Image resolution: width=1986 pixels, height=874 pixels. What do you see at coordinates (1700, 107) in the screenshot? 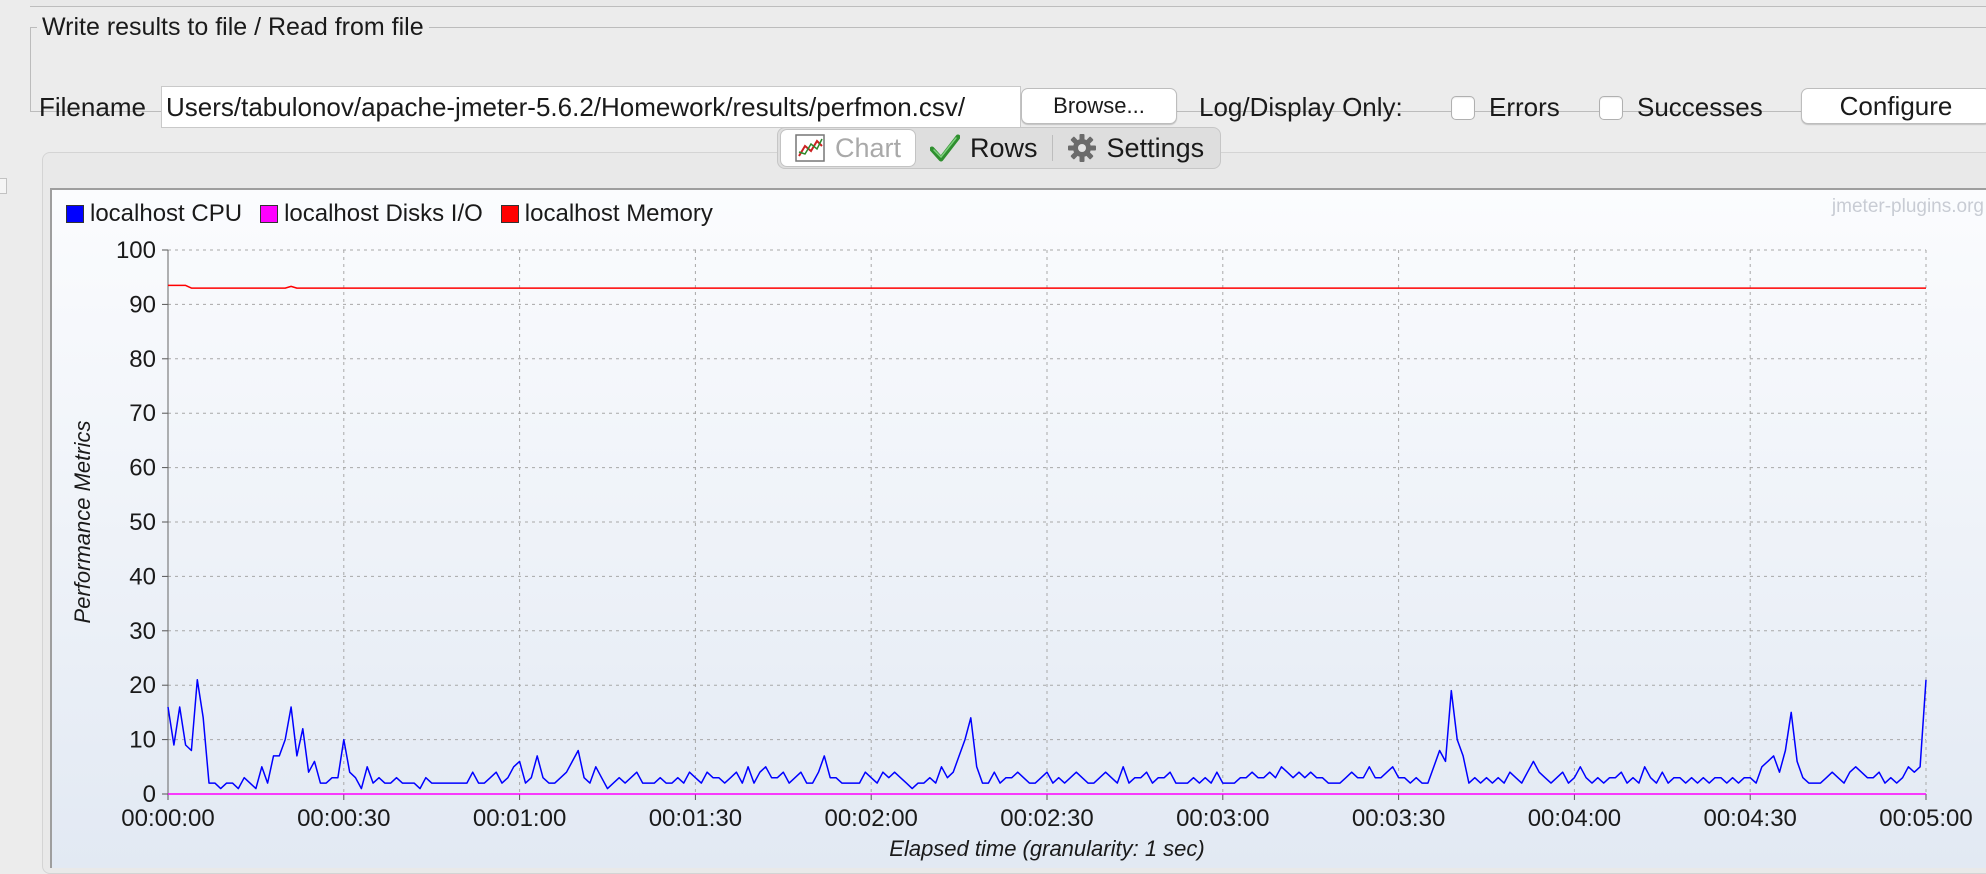
I see `successes-label: Successes` at bounding box center [1700, 107].